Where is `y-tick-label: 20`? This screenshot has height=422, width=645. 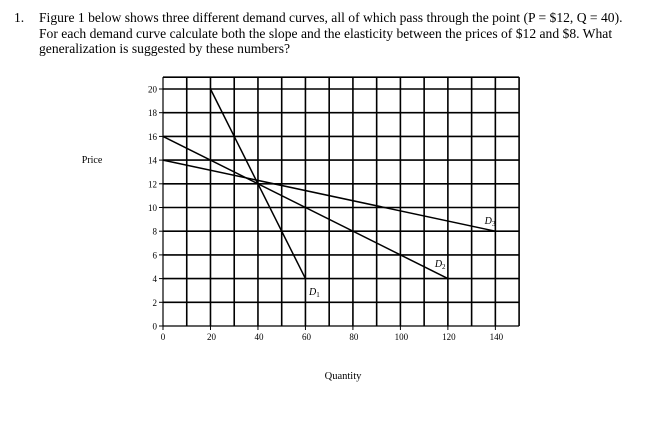
y-tick-label: 20 is located at coordinates (153, 90).